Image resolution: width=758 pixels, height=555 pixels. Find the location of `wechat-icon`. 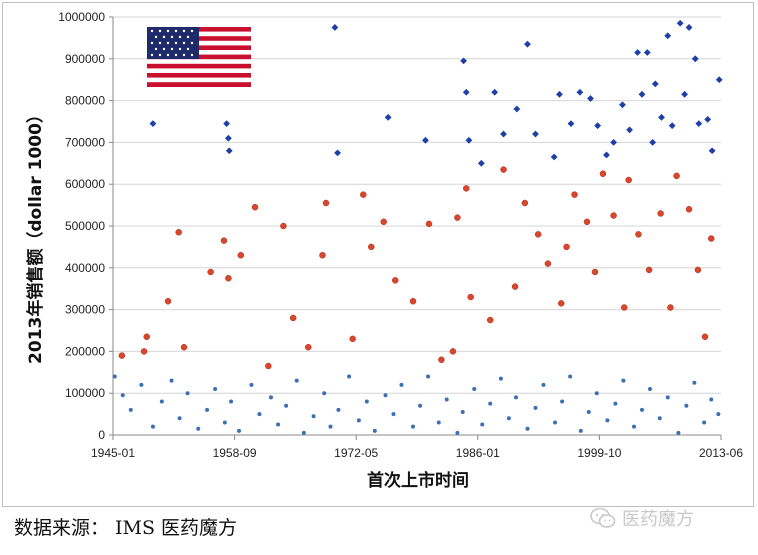

wechat-icon is located at coordinates (603, 517).